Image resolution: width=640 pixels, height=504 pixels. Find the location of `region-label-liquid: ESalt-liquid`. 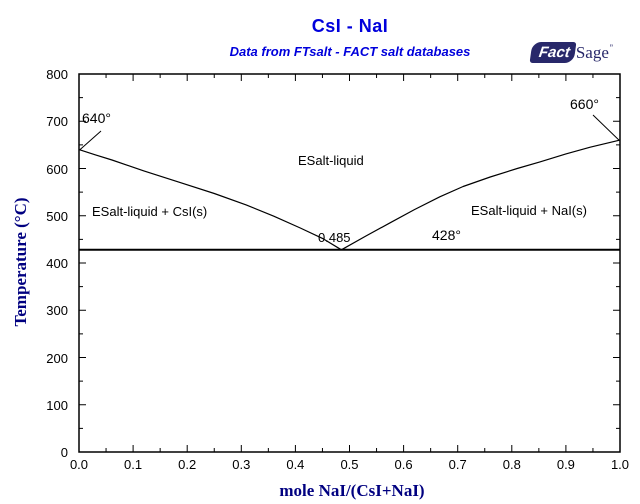

region-label-liquid: ESalt-liquid is located at coordinates (331, 160).